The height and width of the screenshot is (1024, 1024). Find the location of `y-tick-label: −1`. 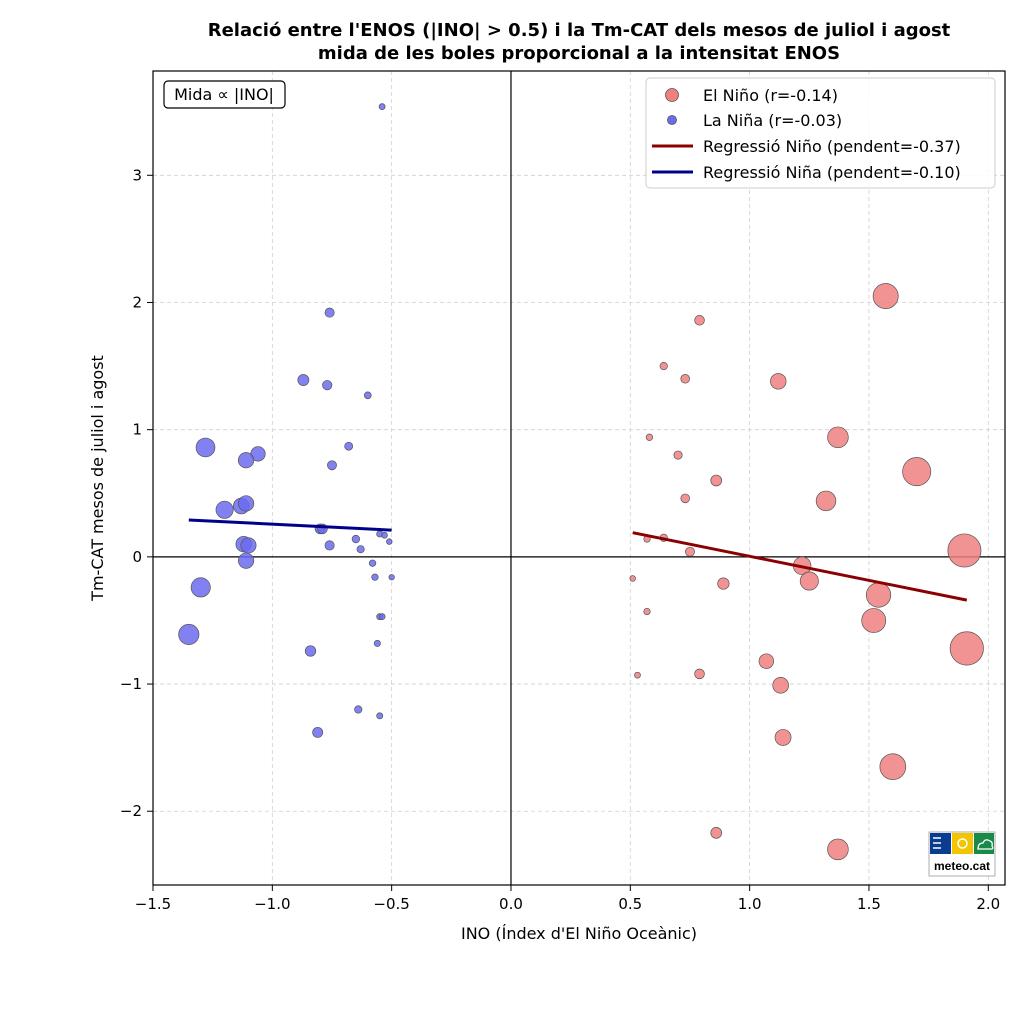

y-tick-label: −1 is located at coordinates (131, 684).